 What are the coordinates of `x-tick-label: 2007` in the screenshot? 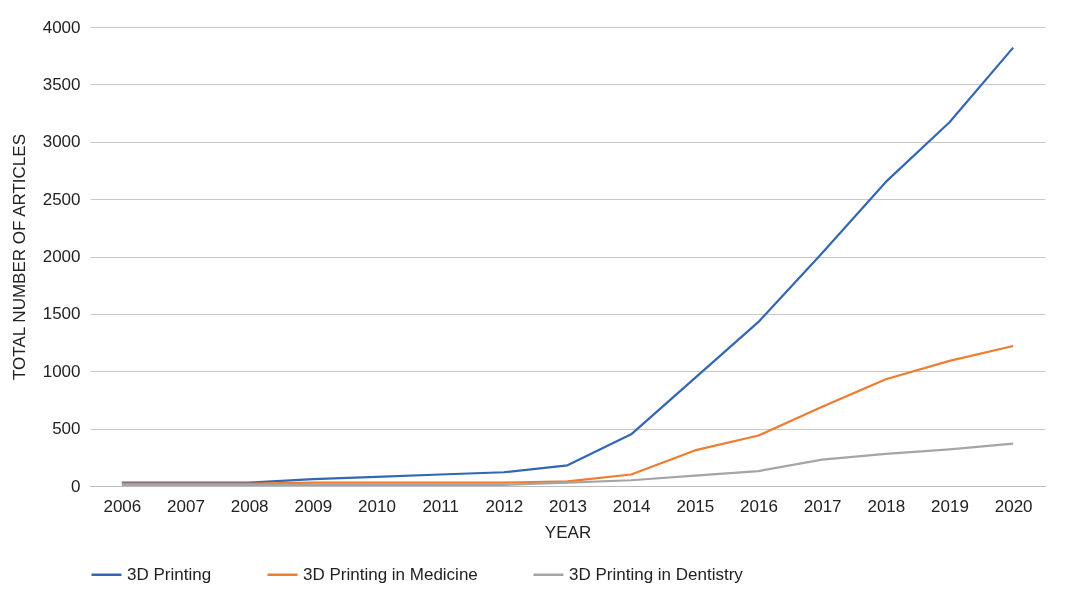 It's located at (186, 506).